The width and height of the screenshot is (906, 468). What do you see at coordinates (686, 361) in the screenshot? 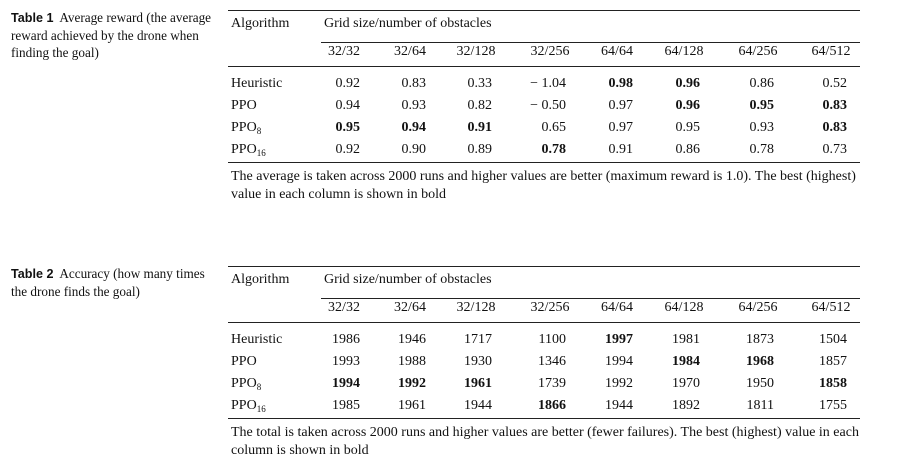
I see `table-cell: 1984` at bounding box center [686, 361].